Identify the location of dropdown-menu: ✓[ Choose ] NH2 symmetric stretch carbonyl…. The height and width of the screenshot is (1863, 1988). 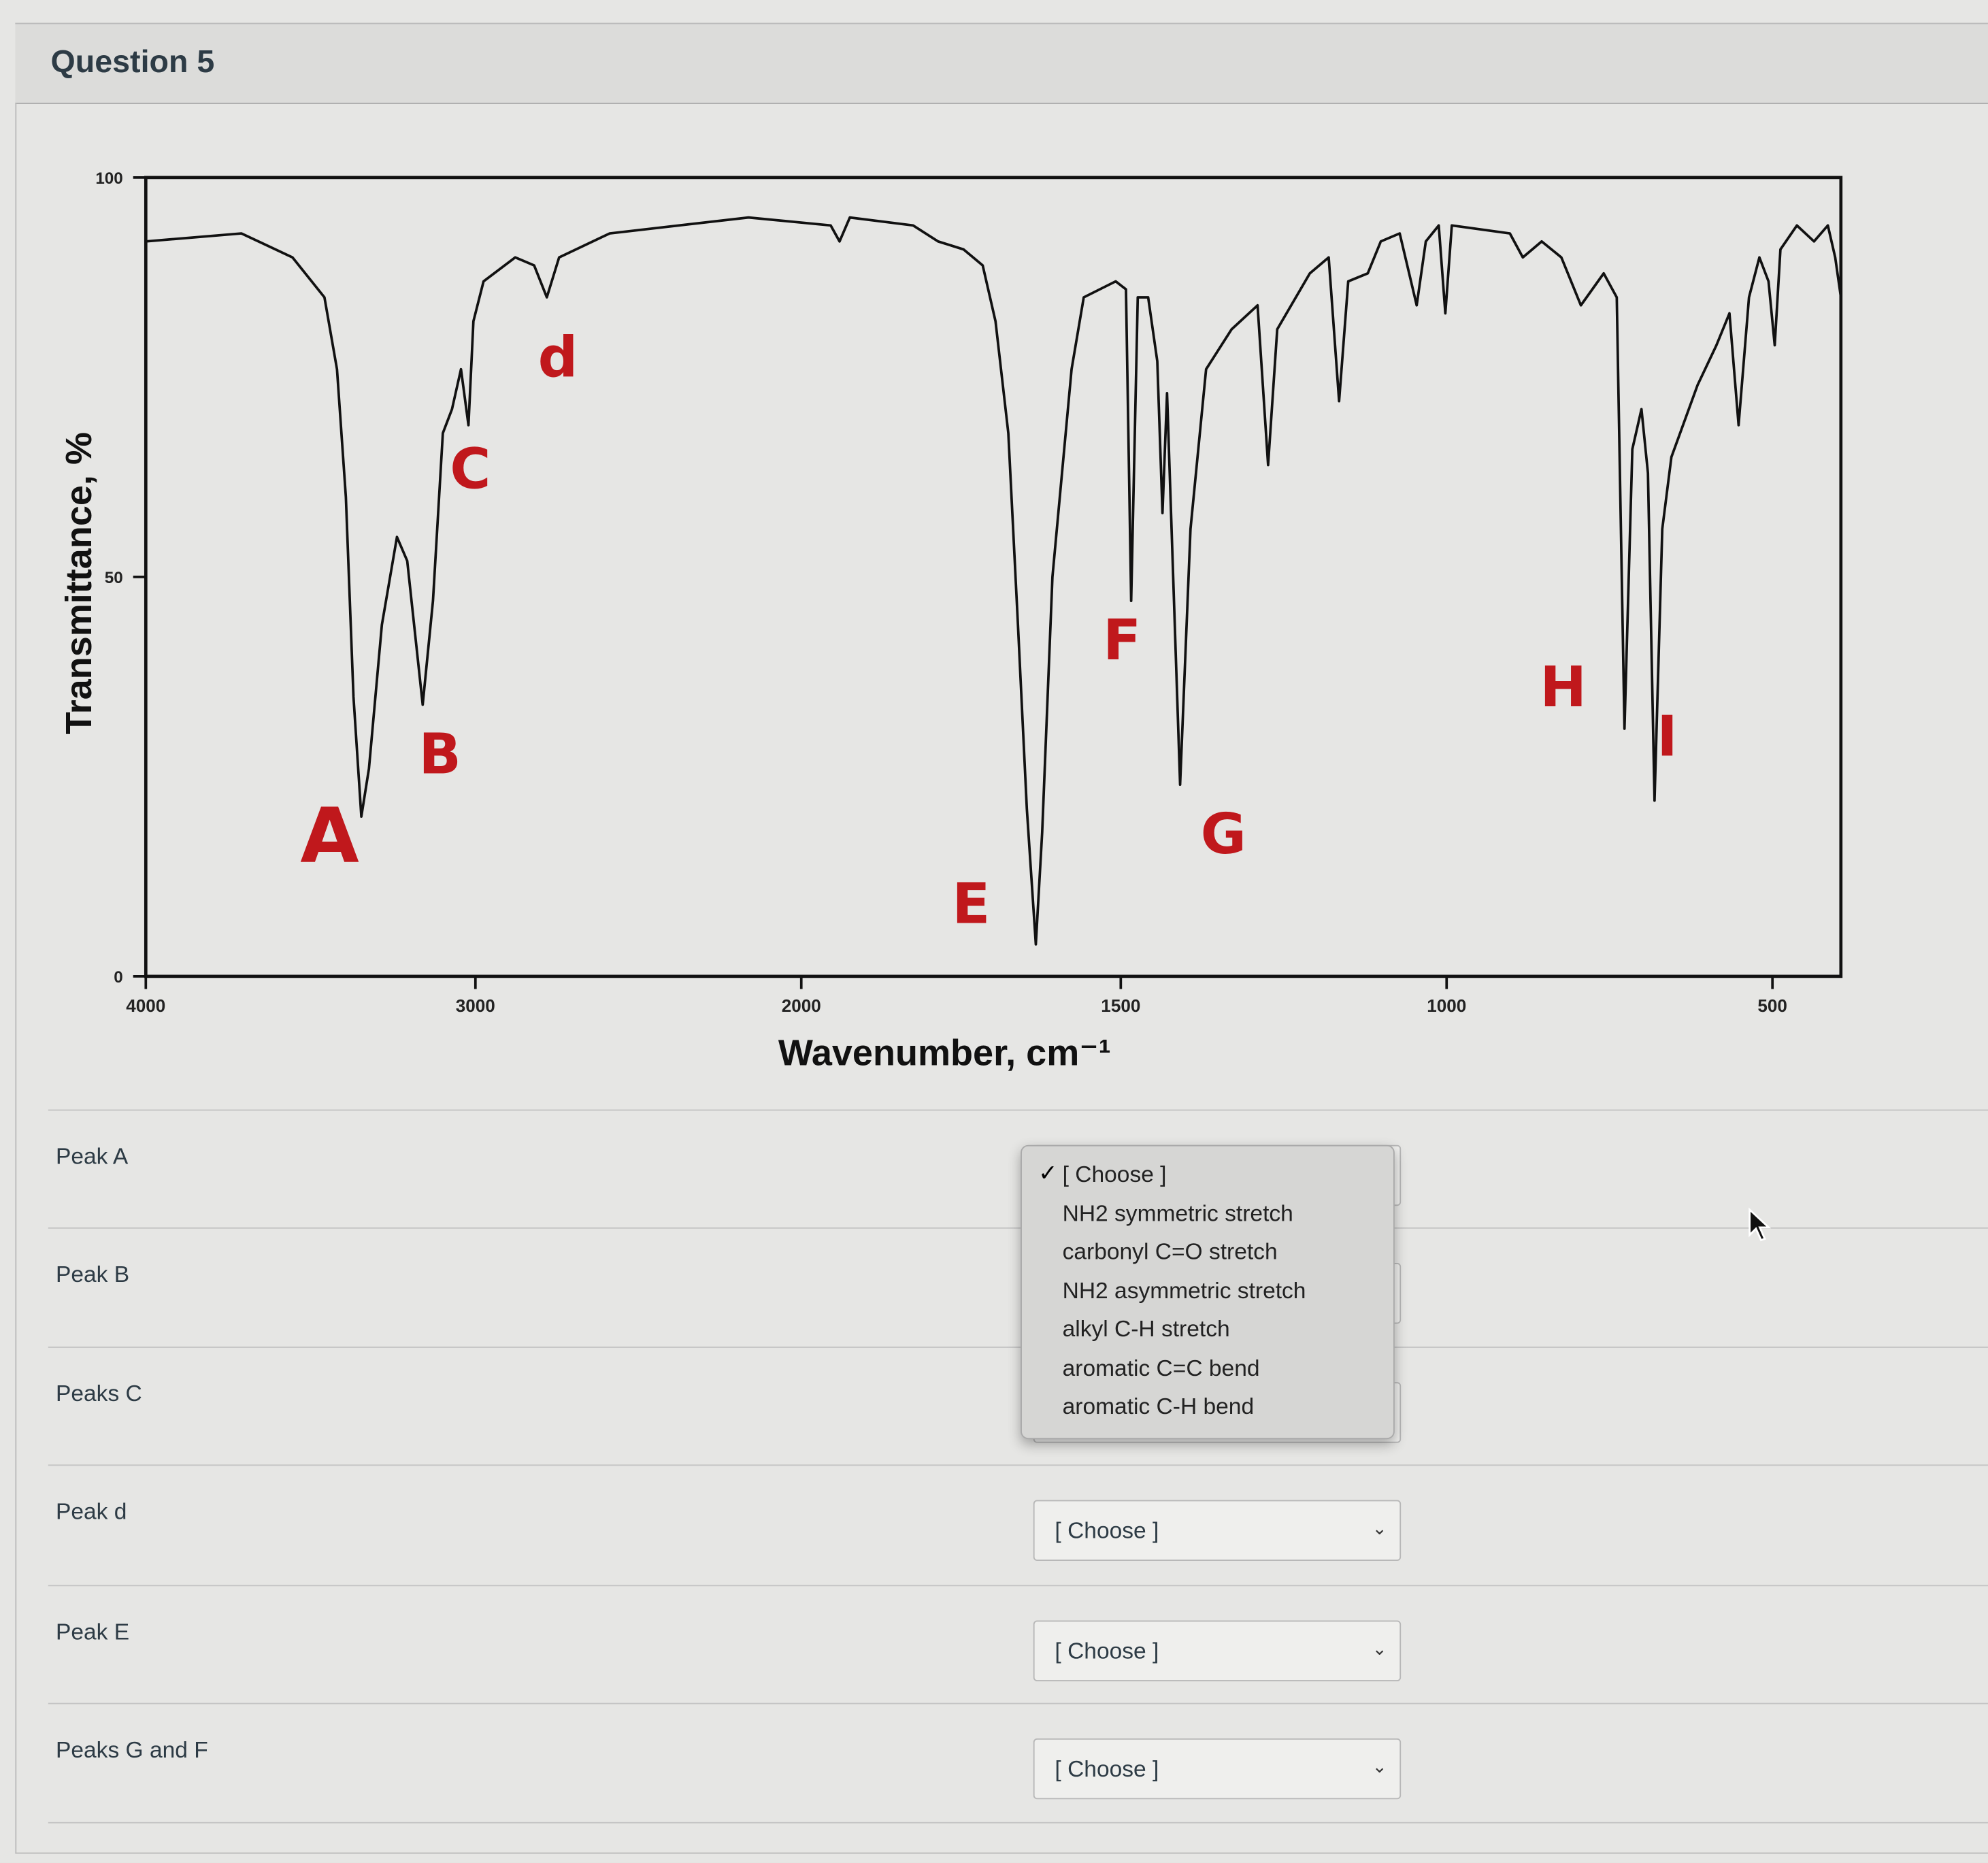
(1208, 1292).